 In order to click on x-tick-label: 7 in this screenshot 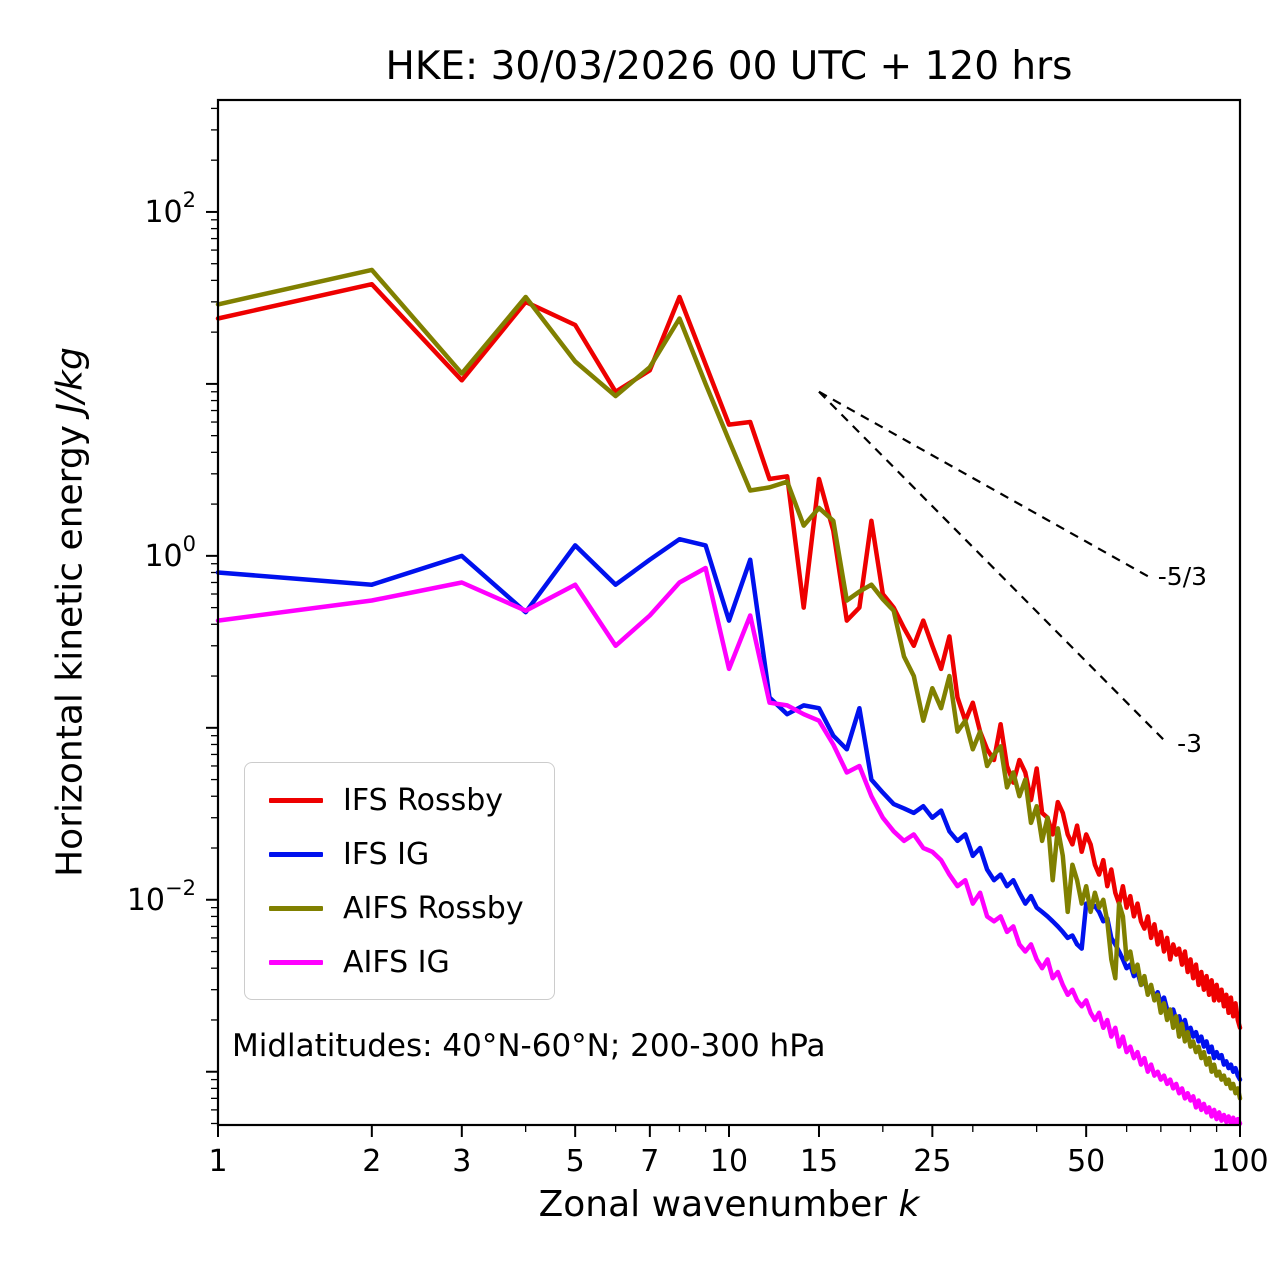, I will do `click(649, 1161)`.